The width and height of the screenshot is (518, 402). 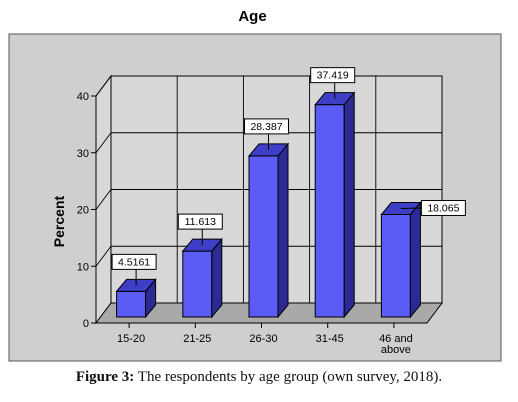 I want to click on x-tick-label: above, so click(x=396, y=350).